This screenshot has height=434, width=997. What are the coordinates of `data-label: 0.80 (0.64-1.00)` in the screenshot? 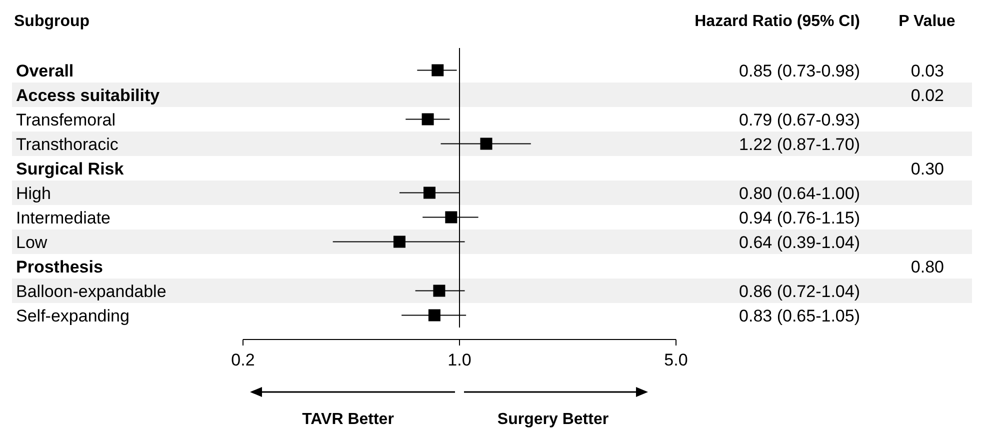 It's located at (799, 193).